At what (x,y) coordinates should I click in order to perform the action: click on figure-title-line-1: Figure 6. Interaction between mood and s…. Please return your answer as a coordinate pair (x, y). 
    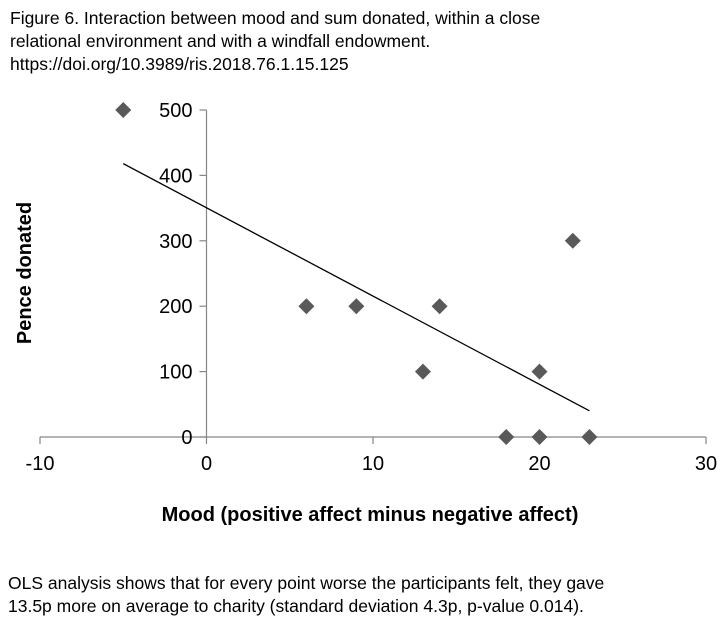
    Looking at the image, I should click on (275, 18).